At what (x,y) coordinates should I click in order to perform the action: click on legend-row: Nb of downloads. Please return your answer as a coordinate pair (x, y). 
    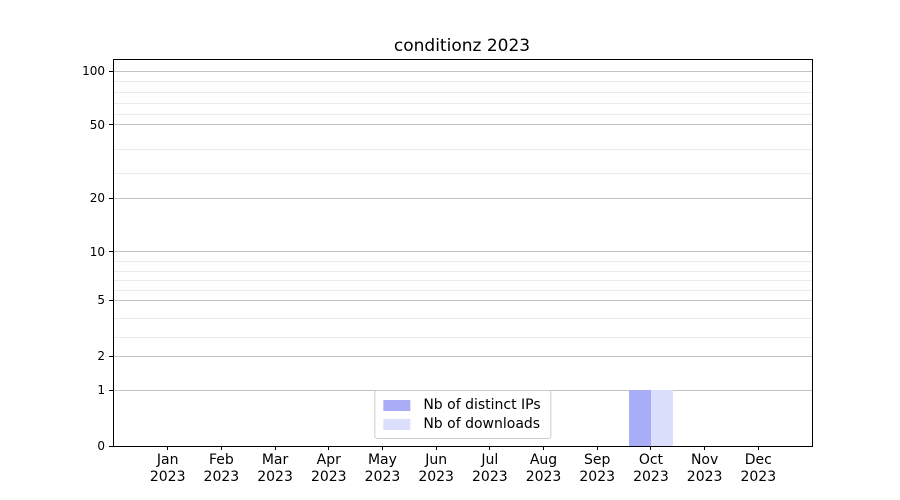
    Looking at the image, I should click on (461, 424).